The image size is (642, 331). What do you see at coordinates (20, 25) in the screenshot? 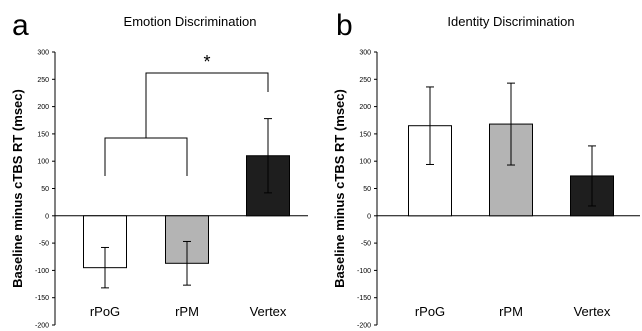
I see `panel-letter: a` at bounding box center [20, 25].